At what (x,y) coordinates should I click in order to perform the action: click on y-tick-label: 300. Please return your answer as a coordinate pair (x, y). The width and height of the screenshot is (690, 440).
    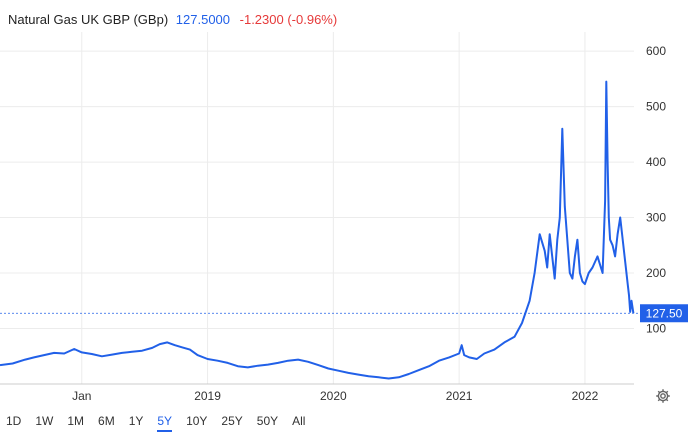
    Looking at the image, I should click on (656, 218).